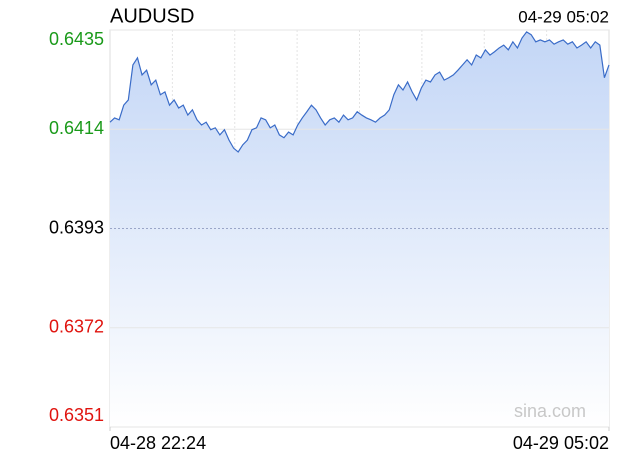  I want to click on y-tick-label: 0.6351, so click(76, 415).